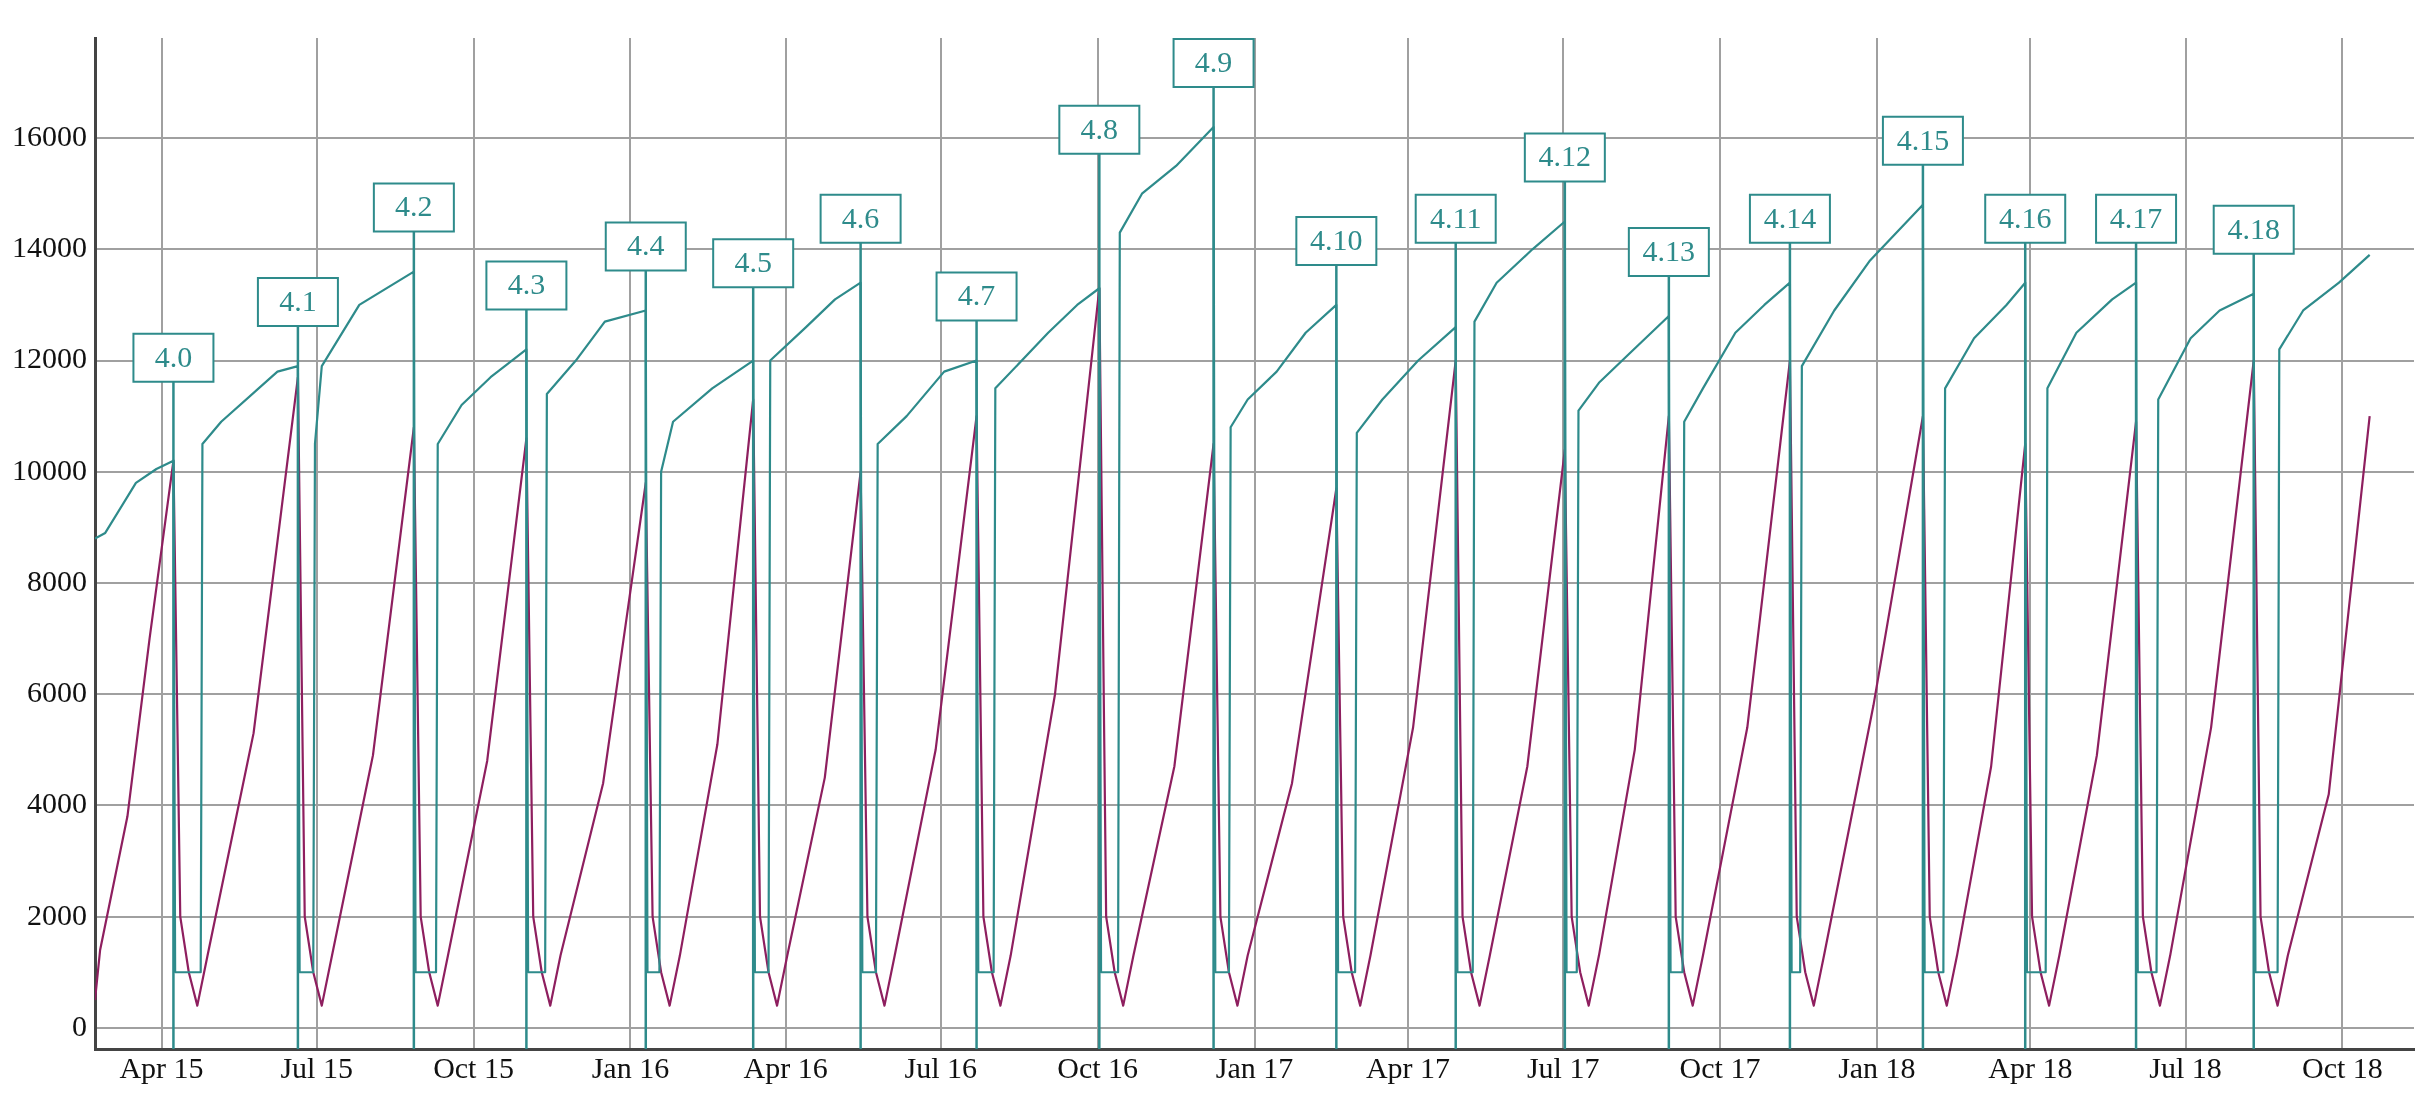  I want to click on x-tick-label: Apr 17, so click(1408, 1067).